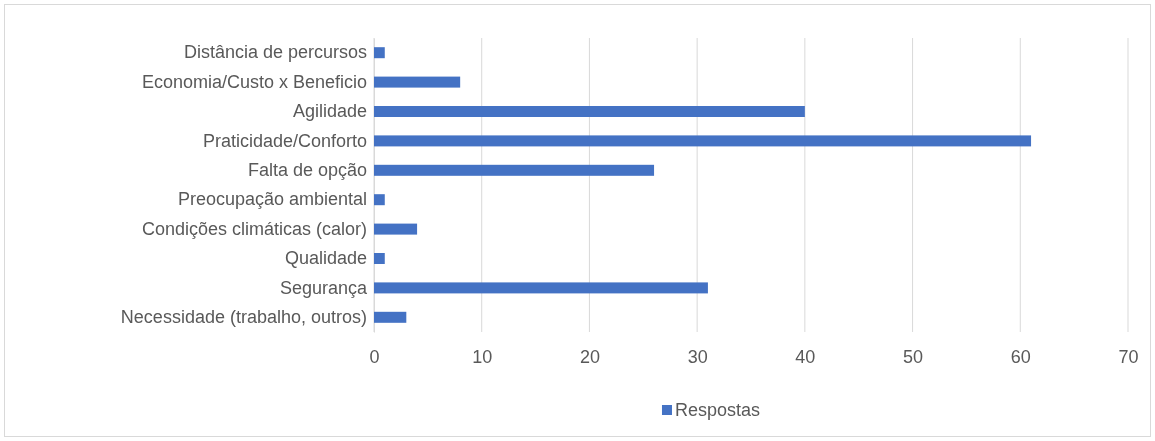 This screenshot has height=441, width=1155. What do you see at coordinates (1128, 356) in the screenshot?
I see `x-tick-label: 70` at bounding box center [1128, 356].